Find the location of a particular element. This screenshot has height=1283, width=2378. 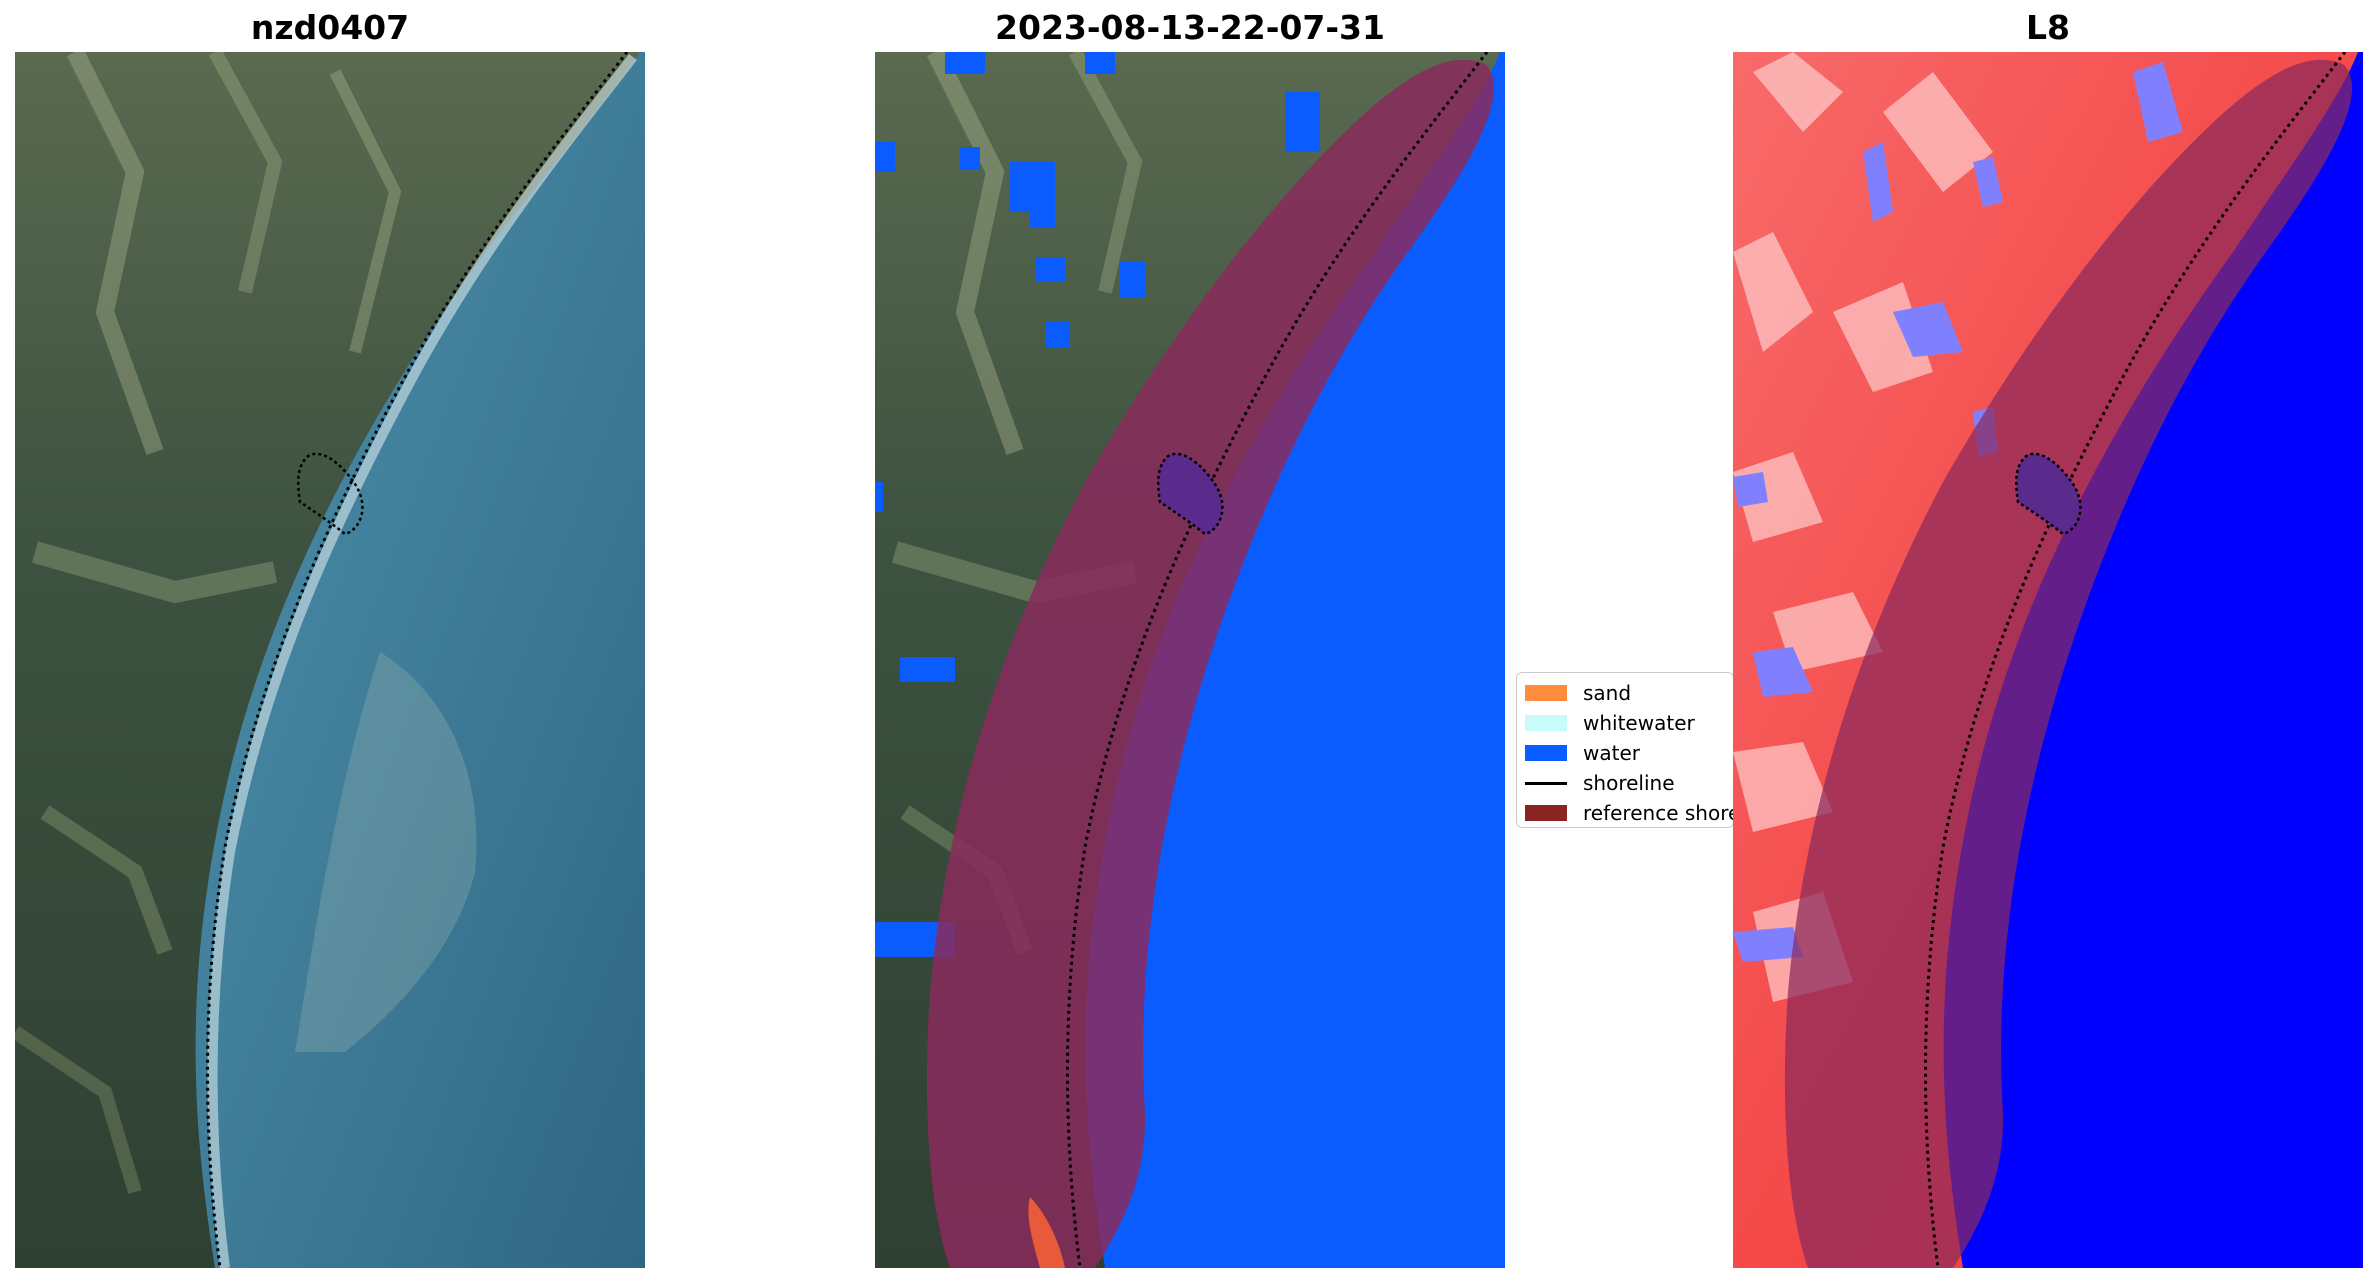

panel-title-classification: 2023-08-13-22-07-31 is located at coordinates (1190, 27).